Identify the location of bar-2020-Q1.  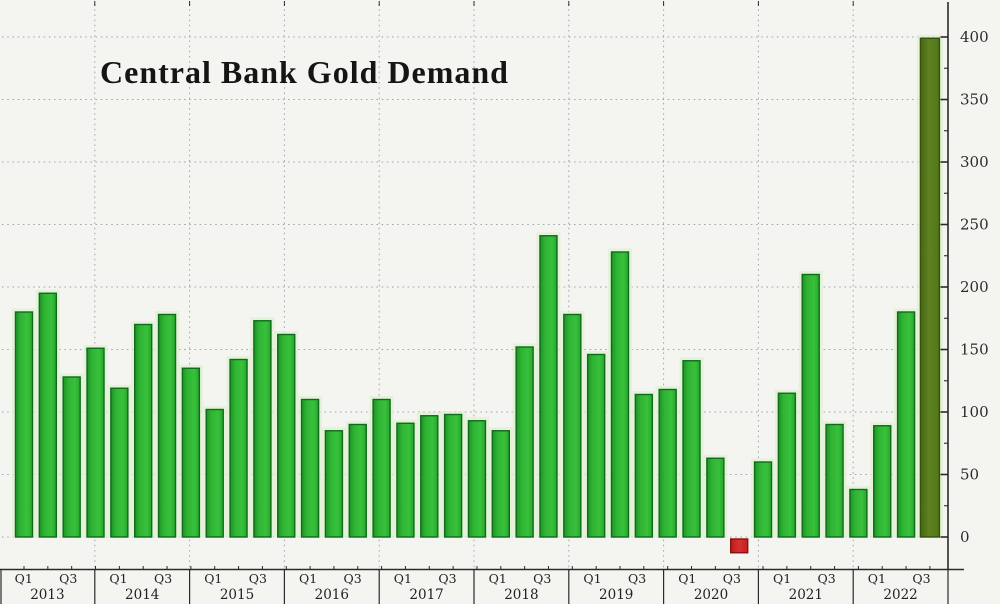
(691, 449).